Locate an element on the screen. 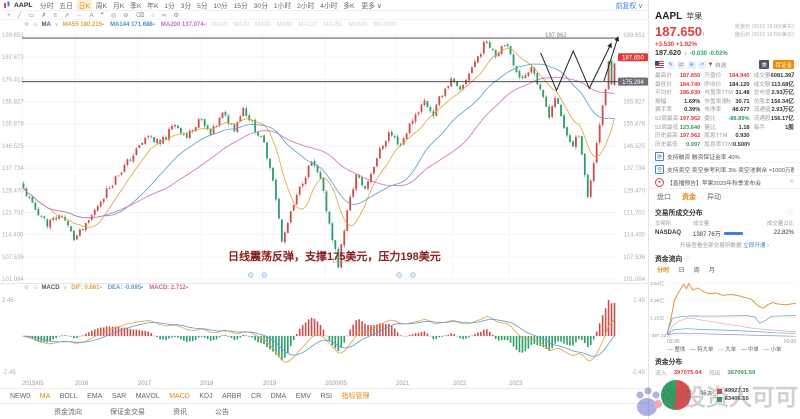 The height and width of the screenshot is (419, 800). notice-row: ● 【直播预告】苹果2023年秋季发布会 ✕ is located at coordinates (724, 181).